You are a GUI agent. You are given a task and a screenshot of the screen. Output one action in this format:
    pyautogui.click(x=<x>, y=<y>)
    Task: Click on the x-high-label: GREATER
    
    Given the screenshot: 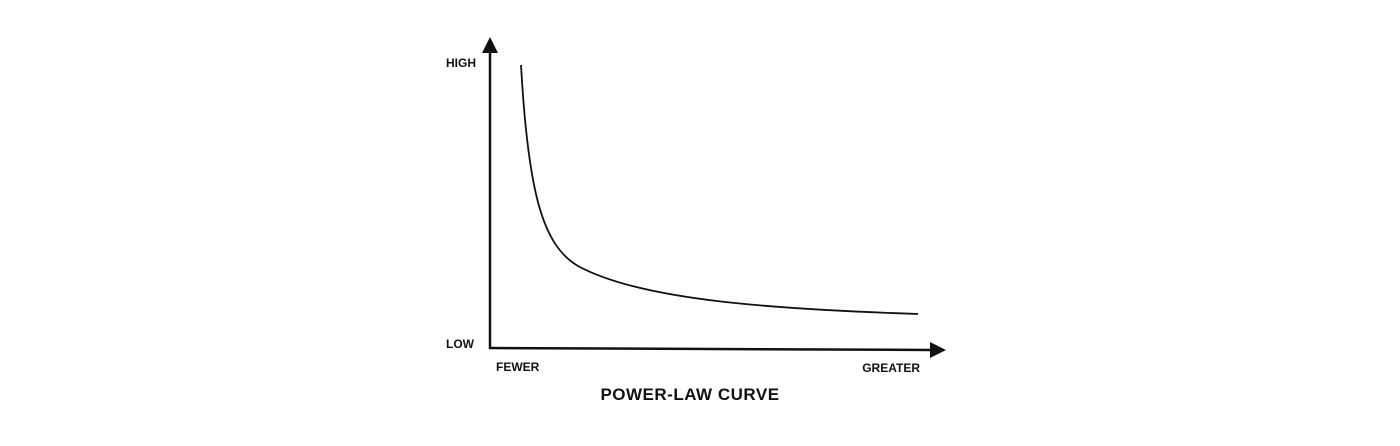 What is the action you would take?
    pyautogui.click(x=891, y=368)
    